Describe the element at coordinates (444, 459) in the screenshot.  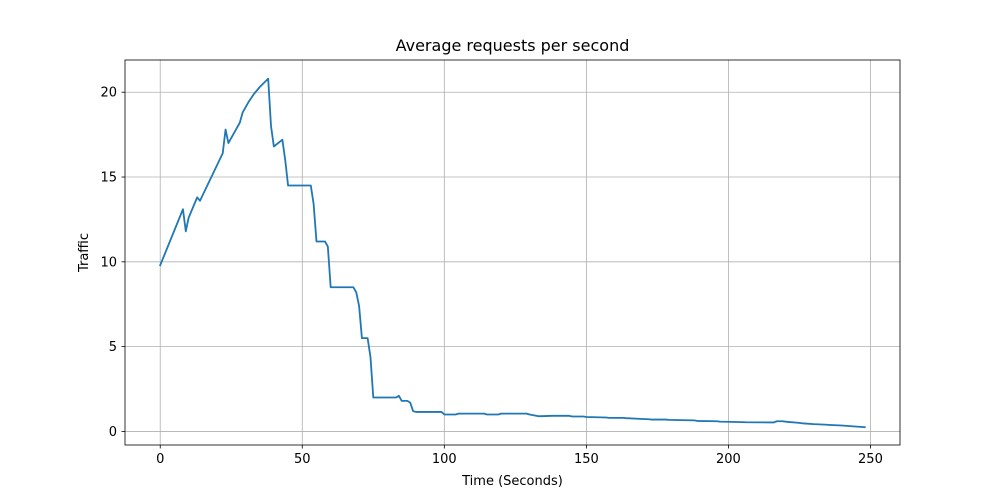
I see `x-tick-label: 100` at that location.